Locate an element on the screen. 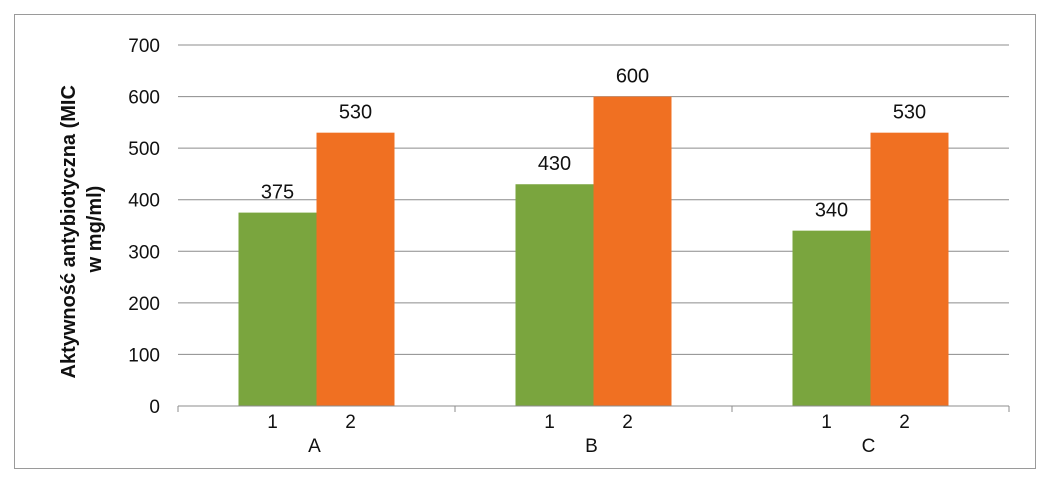 The image size is (1050, 483). data-label: 430 is located at coordinates (554, 164).